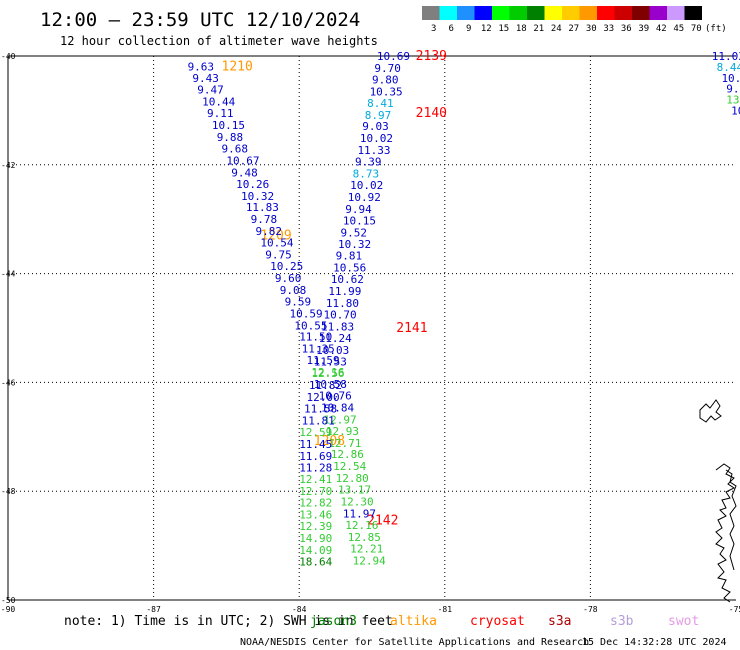 Image resolution: width=740 pixels, height=650 pixels. What do you see at coordinates (352, 478) in the screenshot?
I see `swh-value: 12.80` at bounding box center [352, 478].